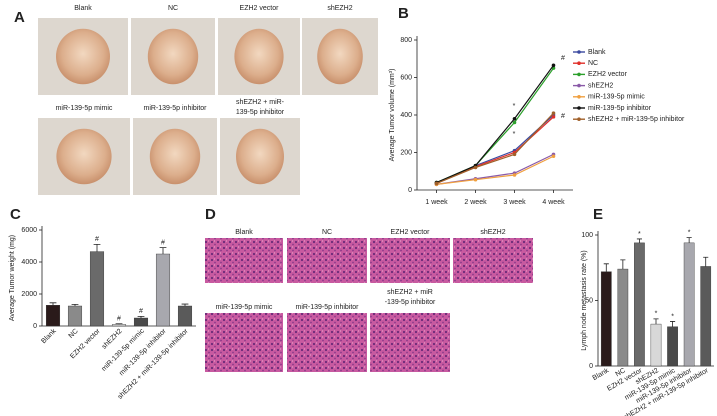 Image resolution: width=717 pixels, height=416 pixels. I want to click on image-label: shEZH2 + miR, so click(410, 292).